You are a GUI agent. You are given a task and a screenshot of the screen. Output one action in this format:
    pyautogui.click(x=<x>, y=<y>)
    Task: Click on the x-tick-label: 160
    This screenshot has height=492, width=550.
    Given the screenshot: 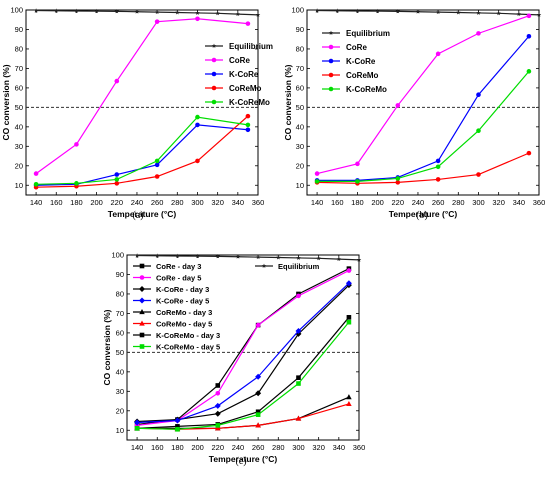 What is the action you would take?
    pyautogui.click(x=337, y=202)
    